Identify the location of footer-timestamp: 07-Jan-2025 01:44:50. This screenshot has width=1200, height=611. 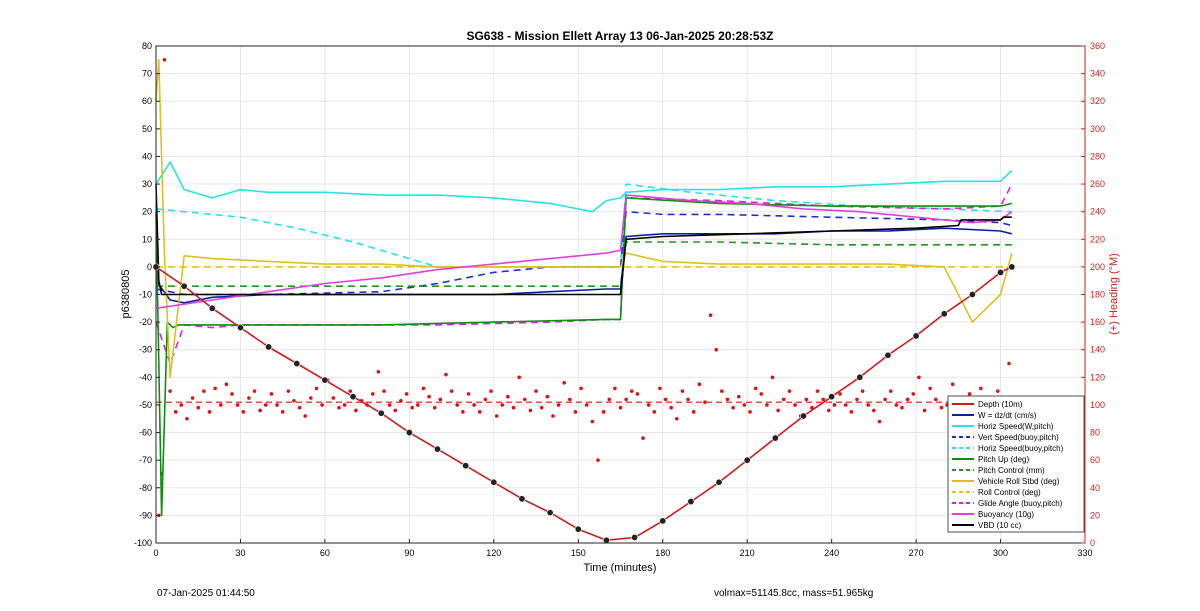
(206, 593).